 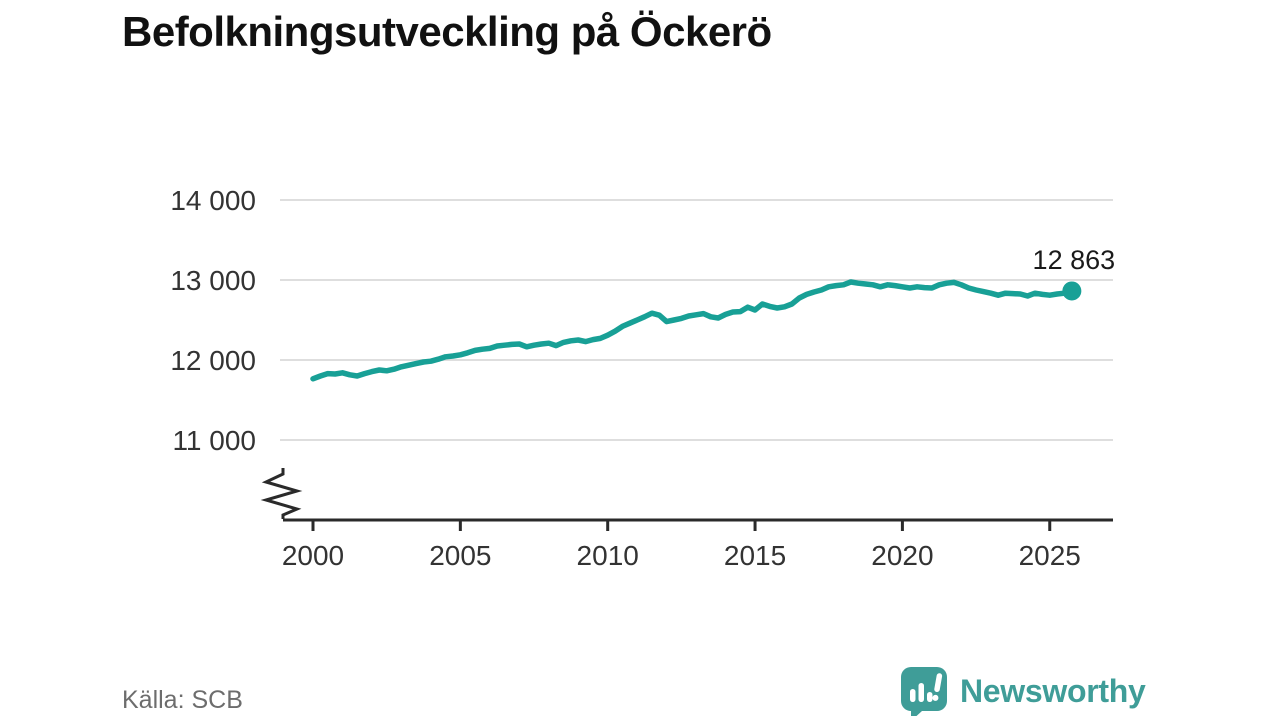 What do you see at coordinates (1072, 291) in the screenshot?
I see `series-end-dot` at bounding box center [1072, 291].